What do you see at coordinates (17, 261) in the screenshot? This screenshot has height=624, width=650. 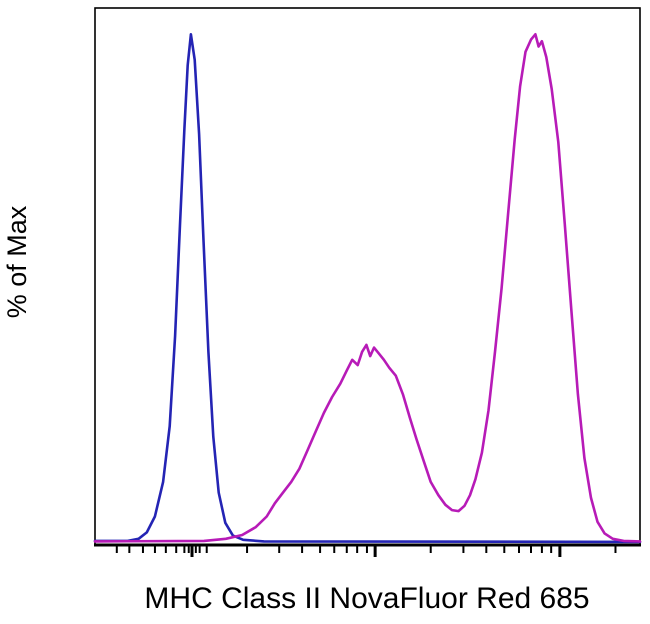 I see `y-axis-label: % of Max` at bounding box center [17, 261].